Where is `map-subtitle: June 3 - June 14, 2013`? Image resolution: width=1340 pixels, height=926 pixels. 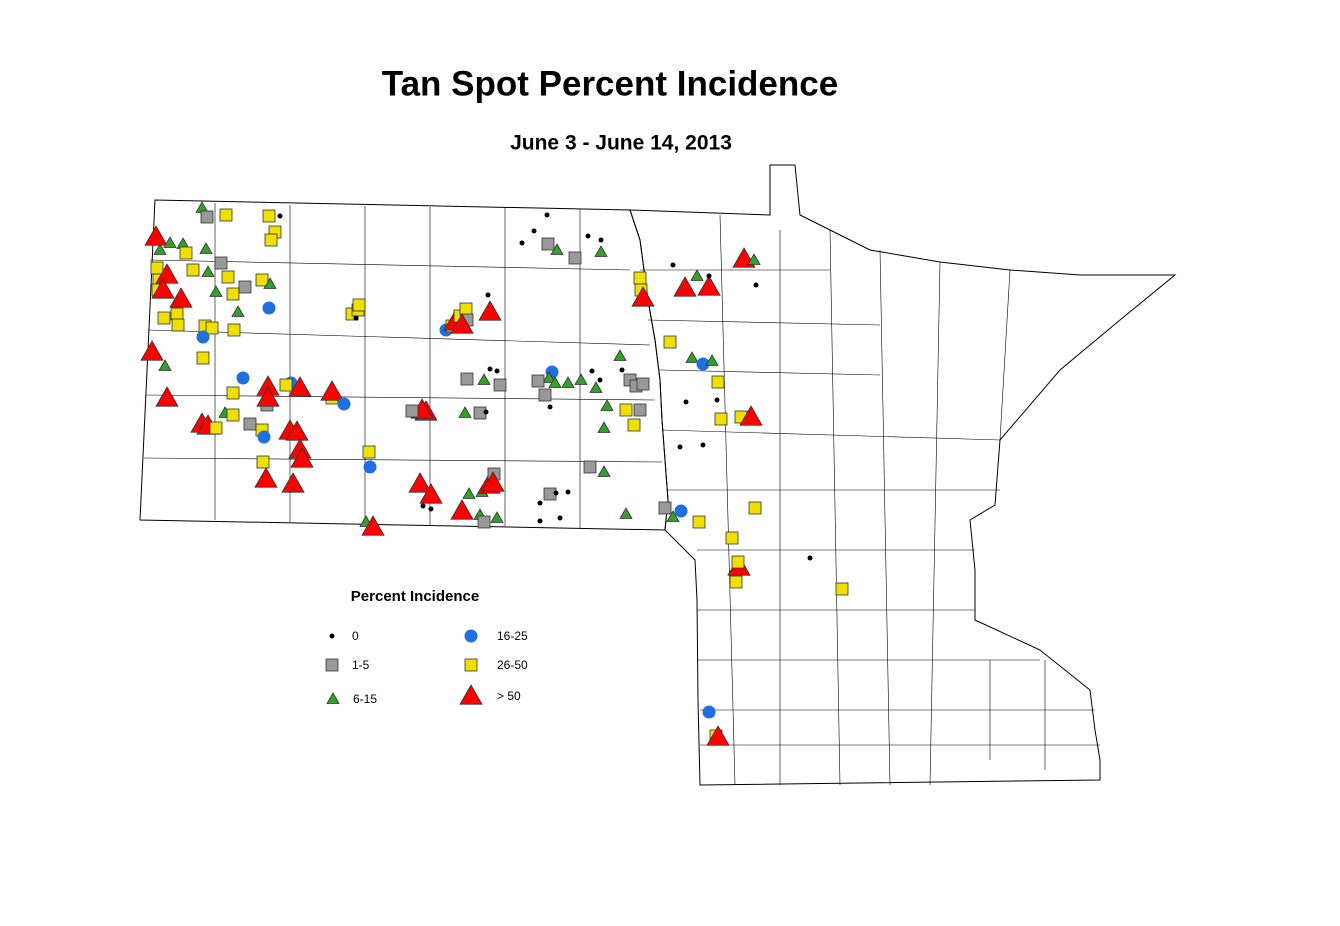
map-subtitle: June 3 - June 14, 2013 is located at coordinates (621, 143).